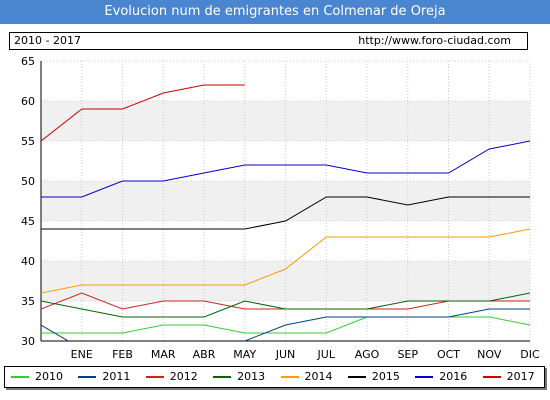 This screenshot has height=400, width=550. What do you see at coordinates (183, 376) in the screenshot?
I see `legend-label: 2012` at bounding box center [183, 376].